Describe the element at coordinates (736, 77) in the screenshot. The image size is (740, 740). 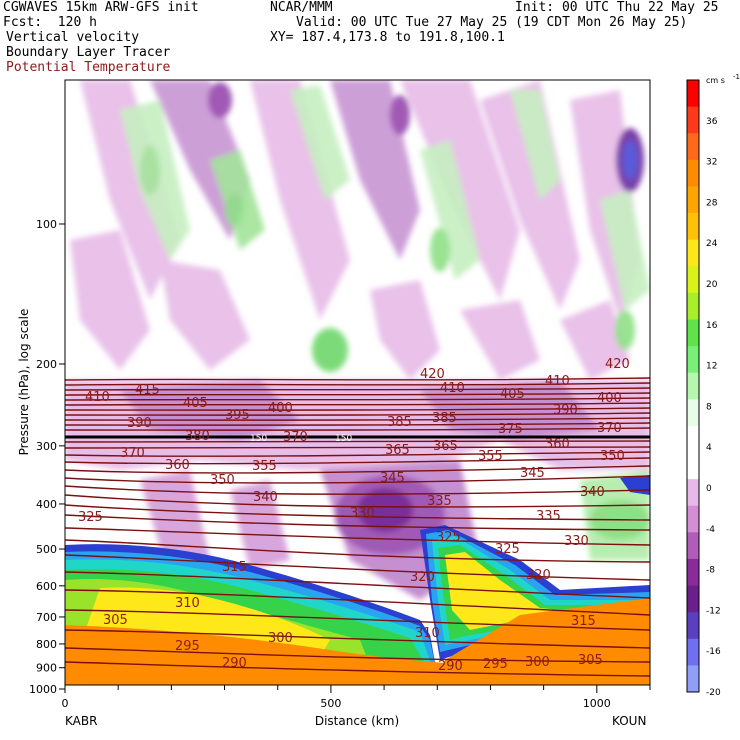
I see `colorbar-unit-exp: -1` at that location.